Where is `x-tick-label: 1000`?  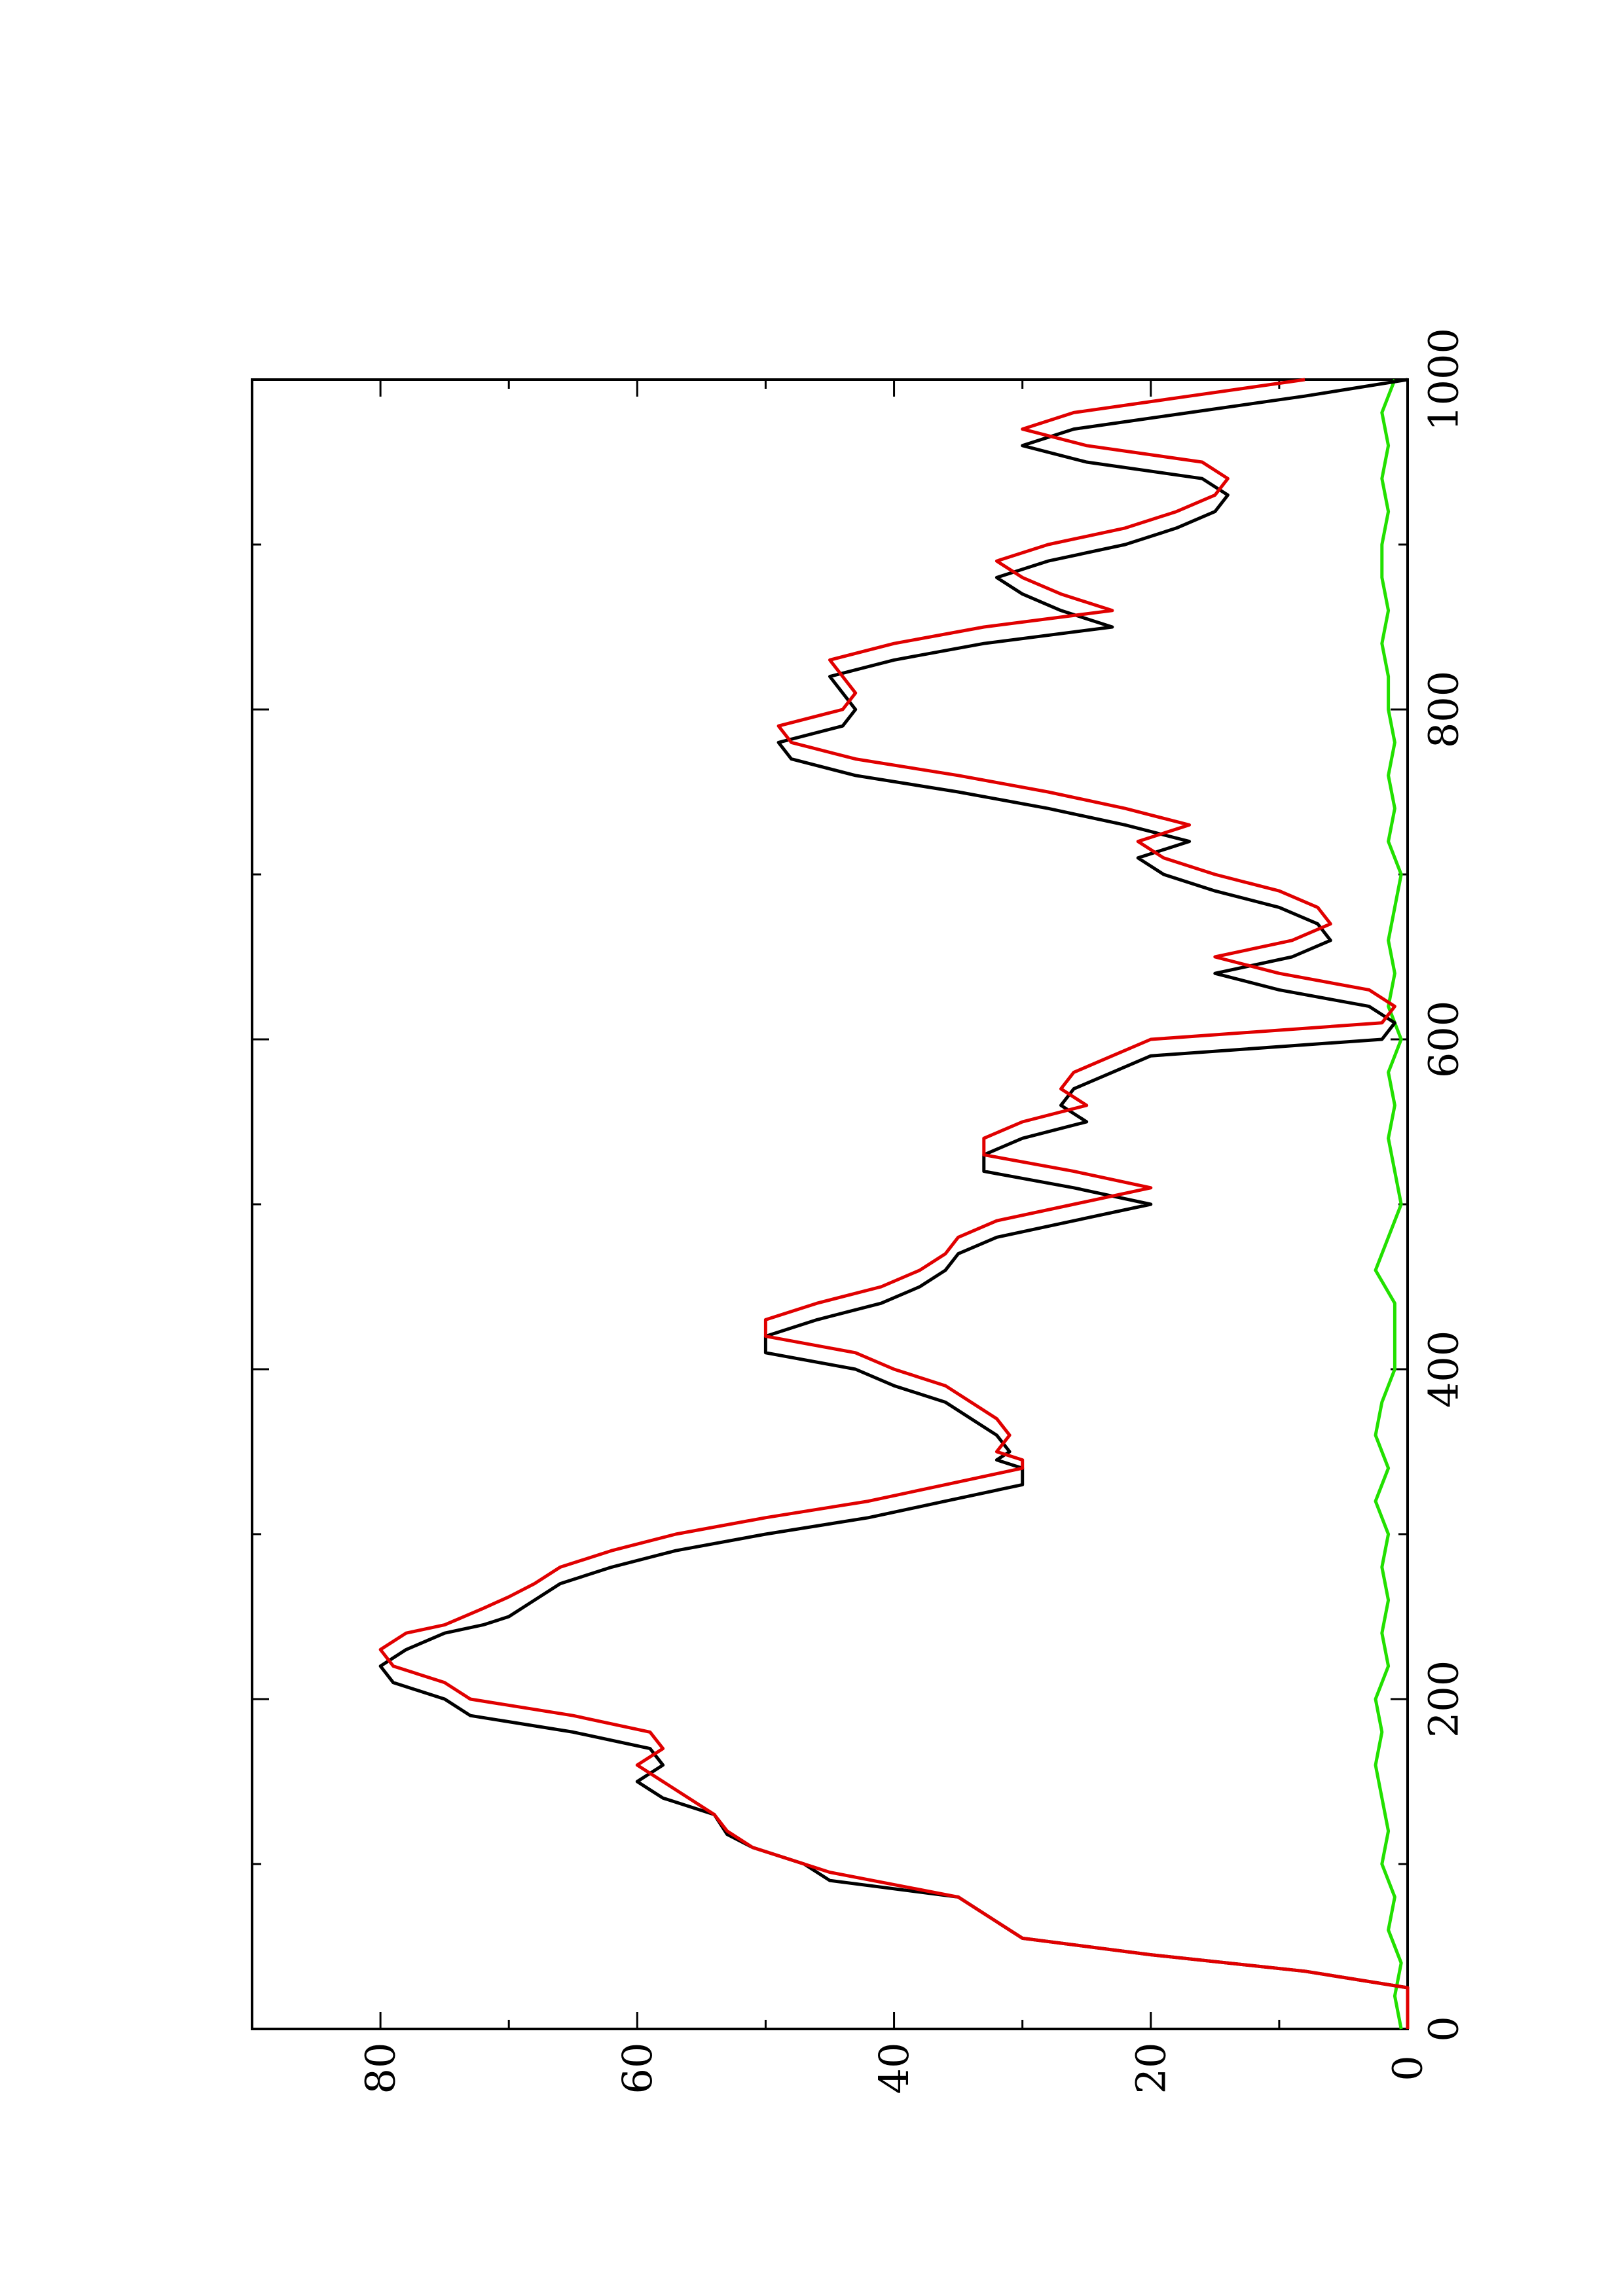 x-tick-label: 1000 is located at coordinates (1444, 379).